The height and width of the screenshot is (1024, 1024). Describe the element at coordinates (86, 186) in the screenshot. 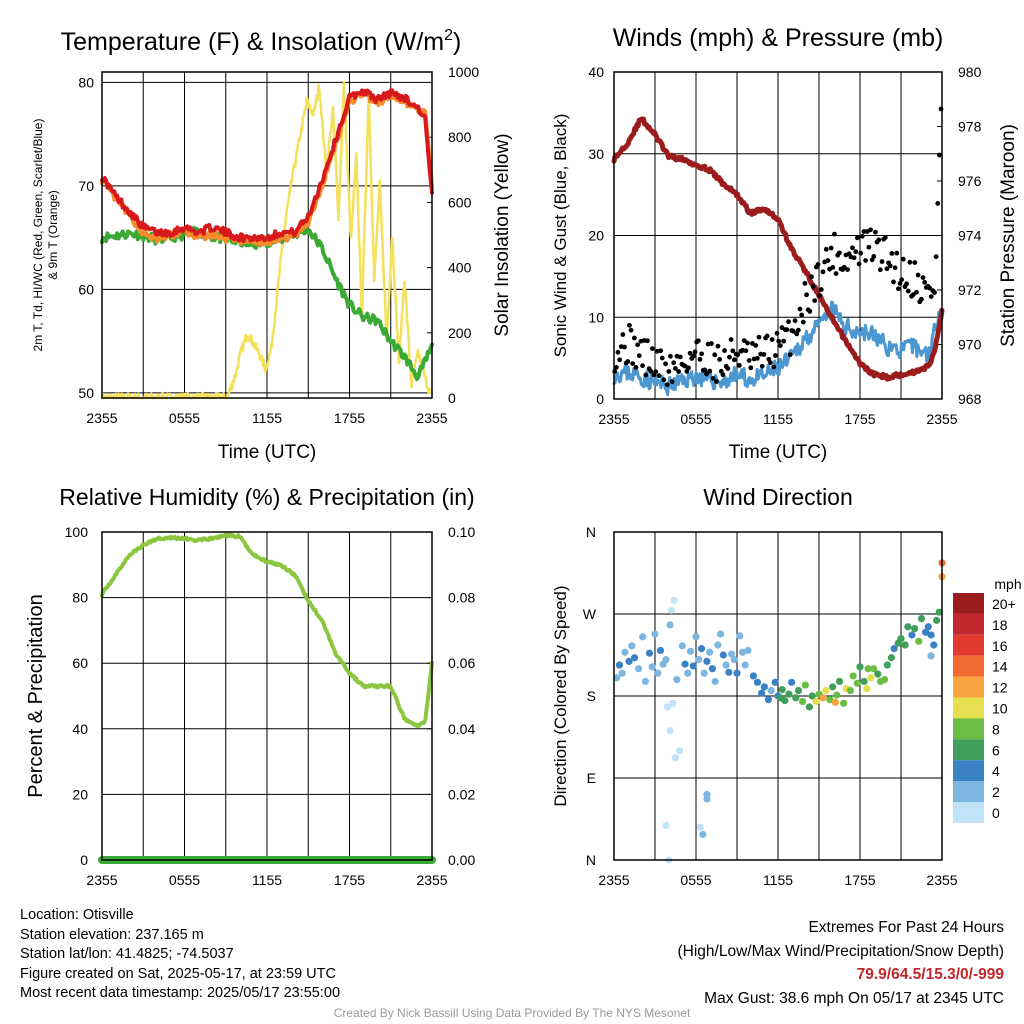

I see `y-tick-label-left: 70` at that location.